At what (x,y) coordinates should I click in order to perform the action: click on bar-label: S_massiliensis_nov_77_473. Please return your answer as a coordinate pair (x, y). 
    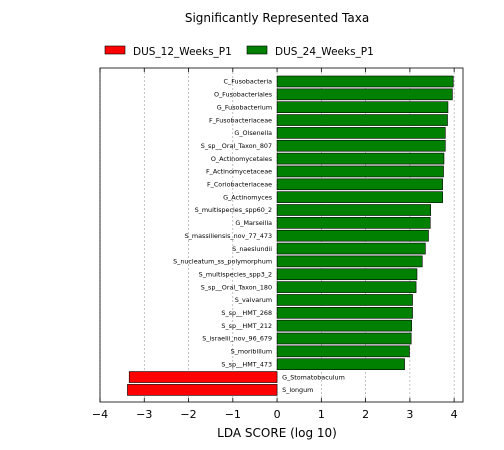
    Looking at the image, I should click on (228, 236).